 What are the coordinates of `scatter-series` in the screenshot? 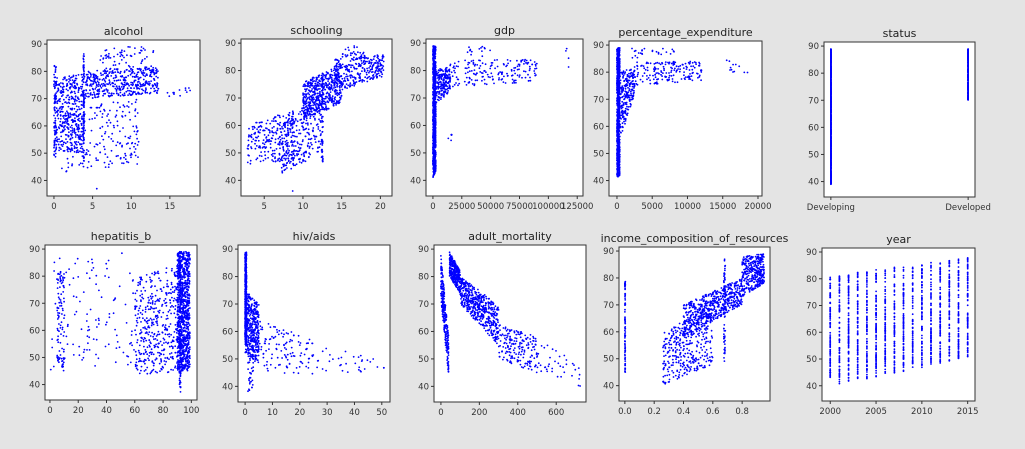 It's located at (315, 118).